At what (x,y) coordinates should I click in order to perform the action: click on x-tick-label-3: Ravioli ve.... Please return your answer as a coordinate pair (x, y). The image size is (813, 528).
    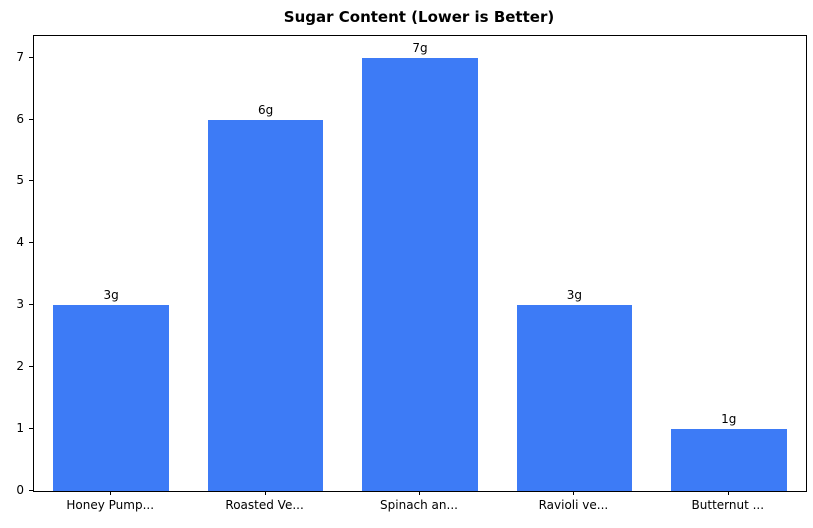
    Looking at the image, I should click on (573, 505).